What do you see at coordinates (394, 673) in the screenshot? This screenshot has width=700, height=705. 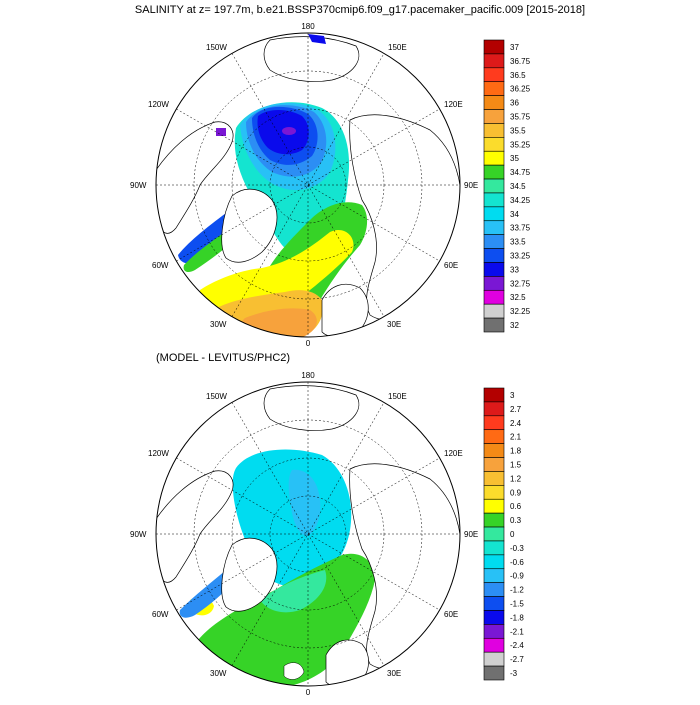 I see `lon-label: 30E` at bounding box center [394, 673].